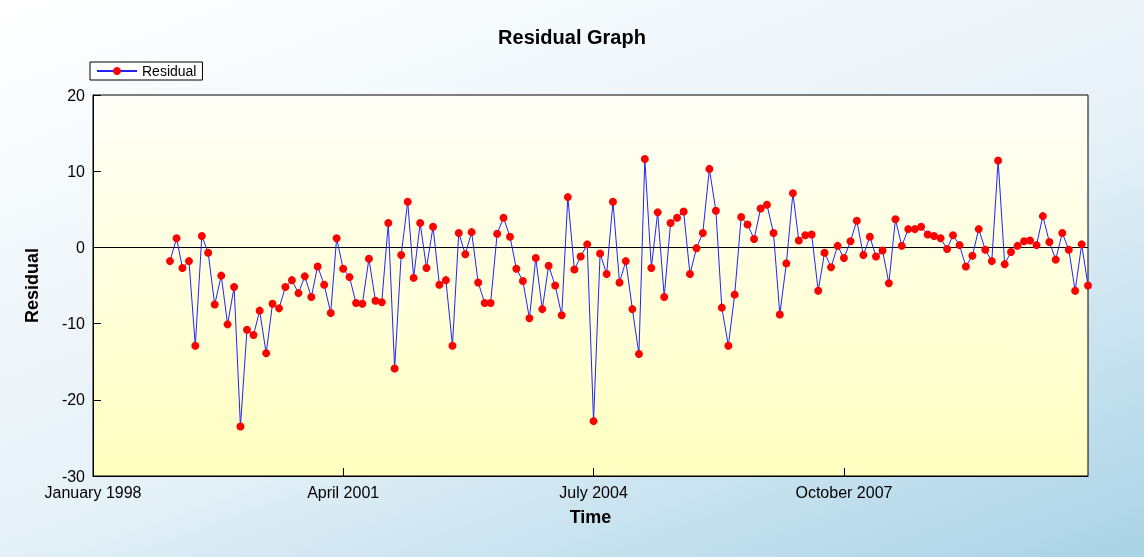 The image size is (1144, 557). I want to click on y-axis-title: Residual, so click(32, 285).